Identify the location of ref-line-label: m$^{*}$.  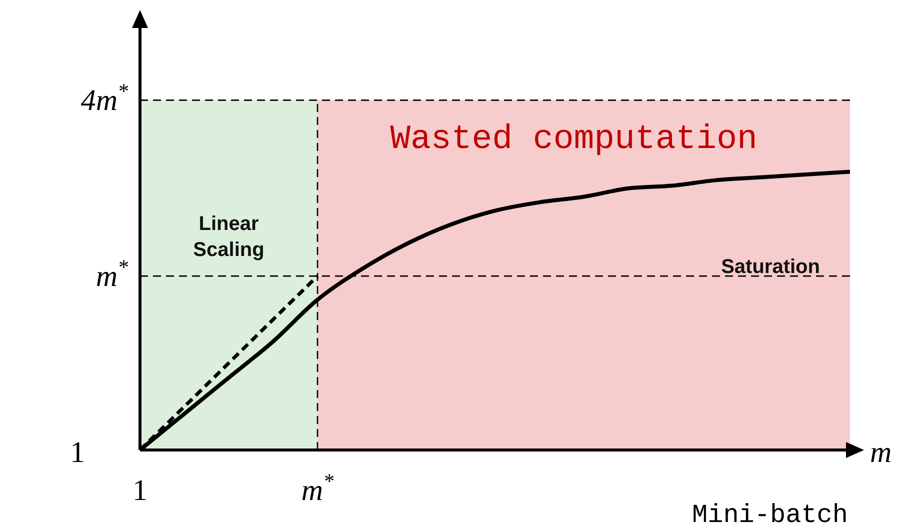
(112, 274).